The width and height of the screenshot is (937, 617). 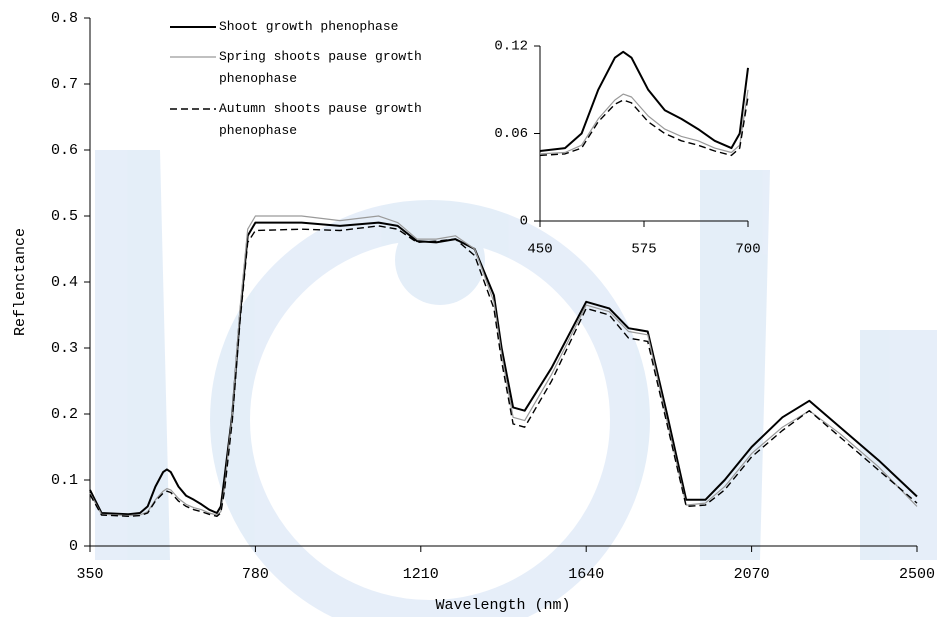 I want to click on x-tick-label: 1210, so click(x=421, y=574).